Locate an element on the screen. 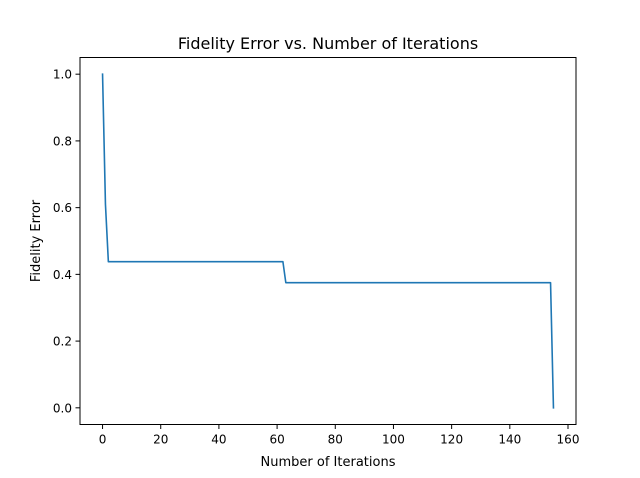  y-axis-label: Fidelity Error is located at coordinates (36, 240).